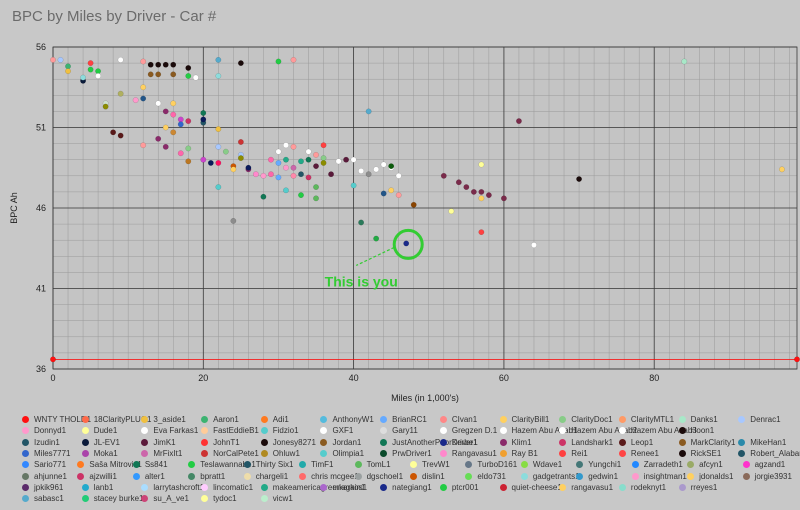  What do you see at coordinates (491, 464) in the screenshot?
I see `legend-entry: TurboD161` at bounding box center [491, 464].